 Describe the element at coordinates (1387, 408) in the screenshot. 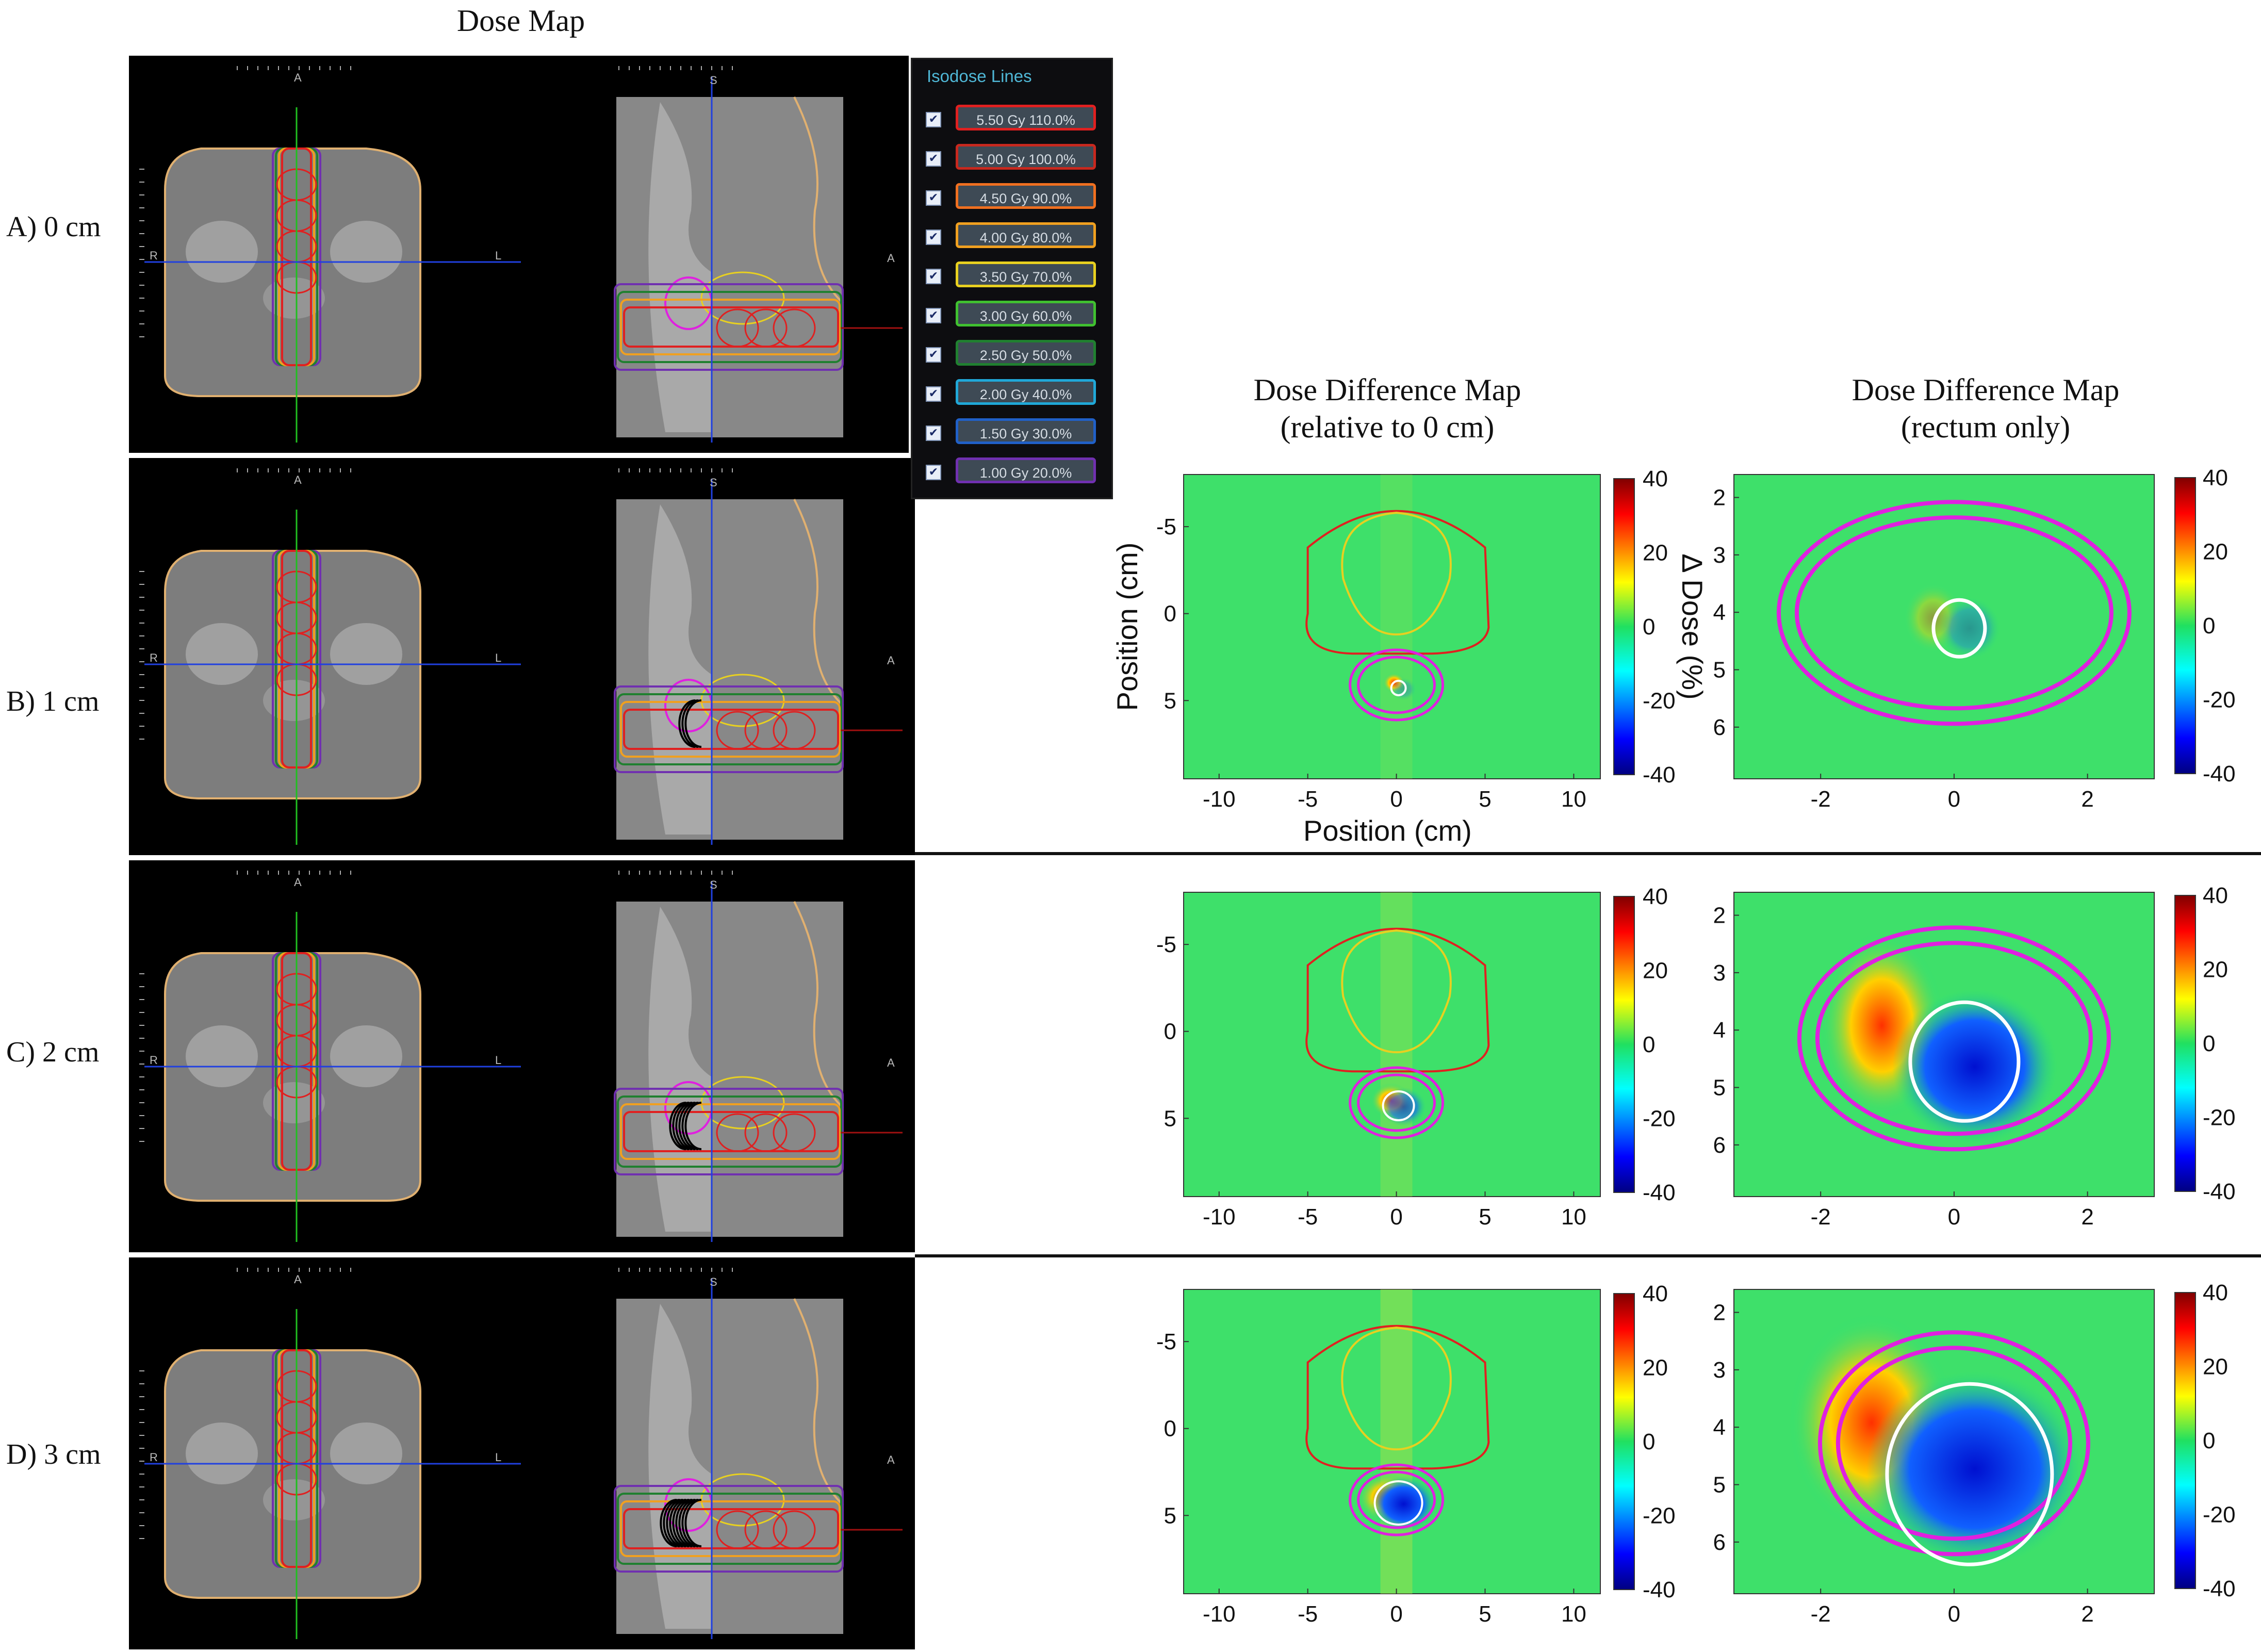

I see `dose-diff-title: Dose Difference Map (relative to 0 cm)` at that location.